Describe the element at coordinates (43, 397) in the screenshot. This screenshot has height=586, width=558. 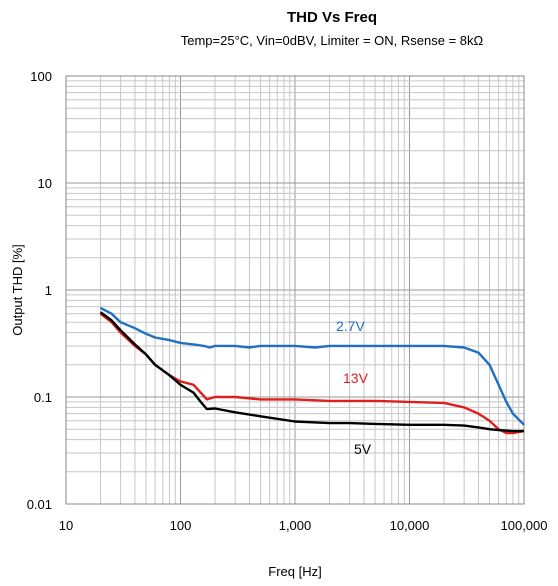
I see `y-tick-label: 0.1` at that location.